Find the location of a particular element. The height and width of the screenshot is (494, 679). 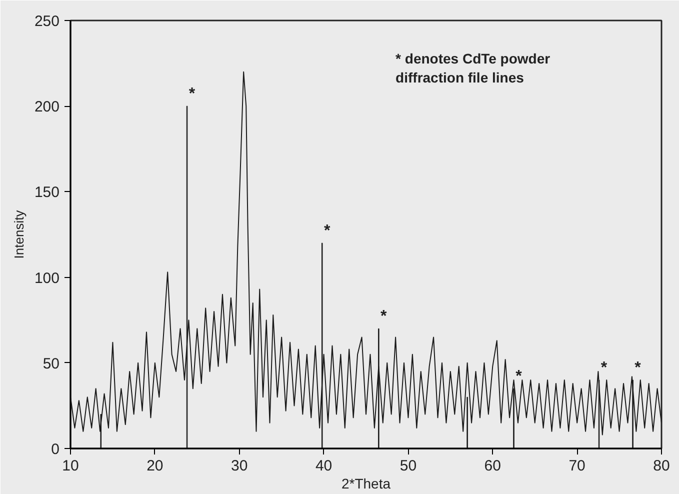

y-tick-label: 200 is located at coordinates (47, 107).